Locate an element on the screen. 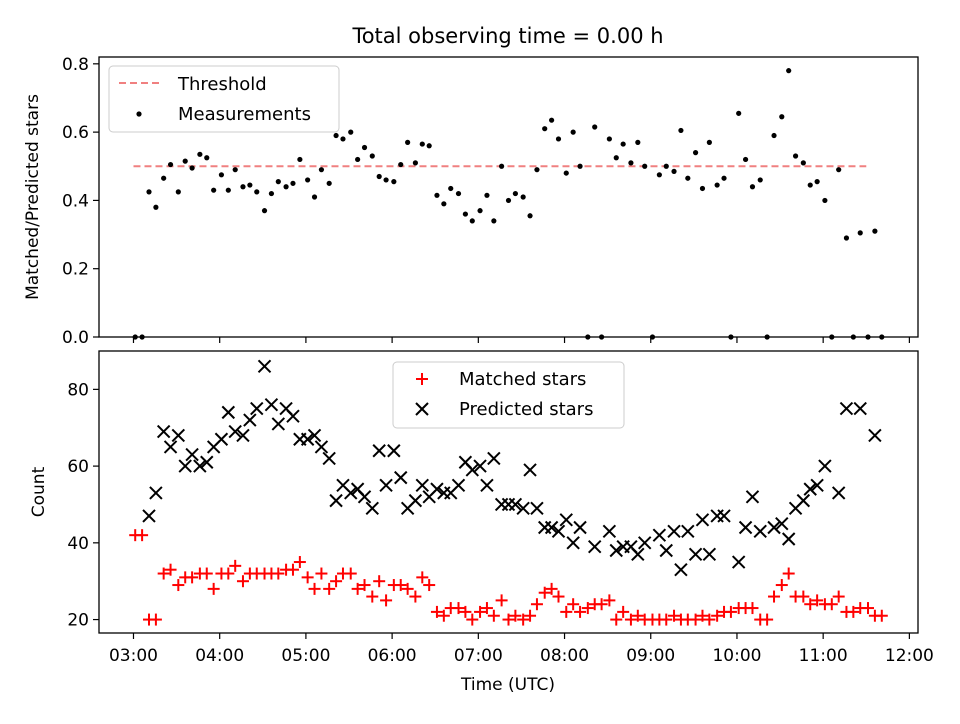  bottom-legend-box is located at coordinates (508, 395).